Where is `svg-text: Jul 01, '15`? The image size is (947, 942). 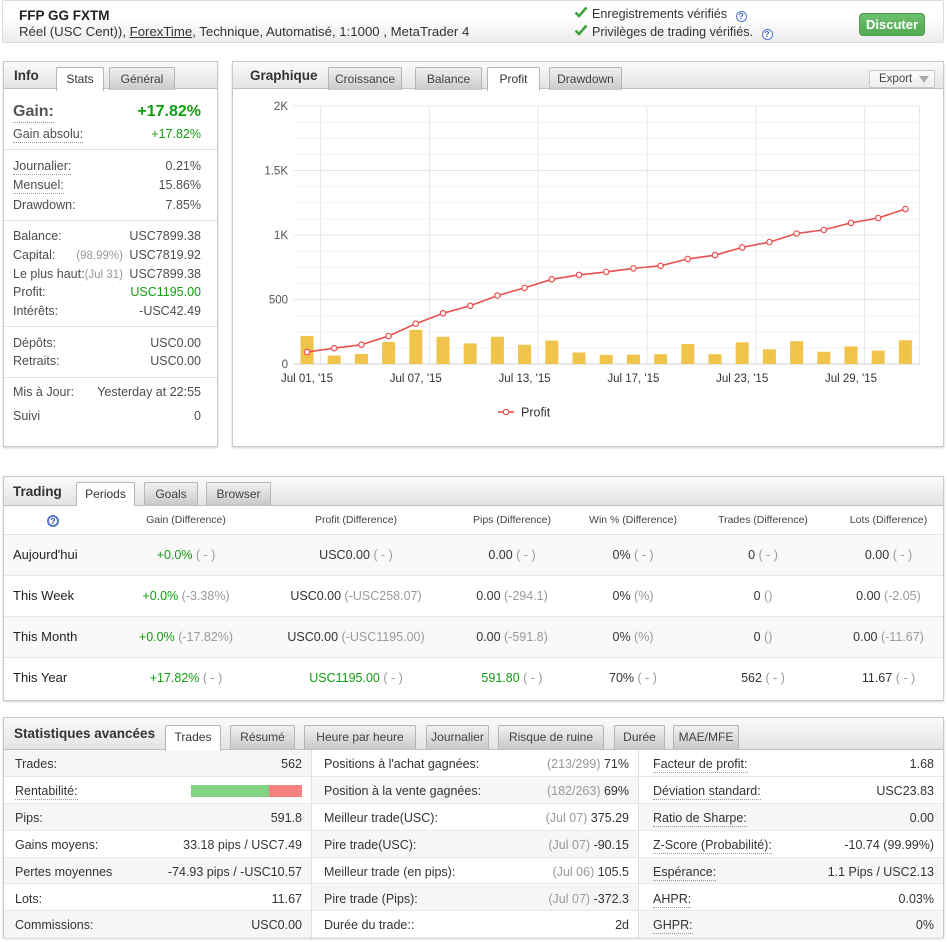 svg-text: Jul 01, '15 is located at coordinates (307, 379).